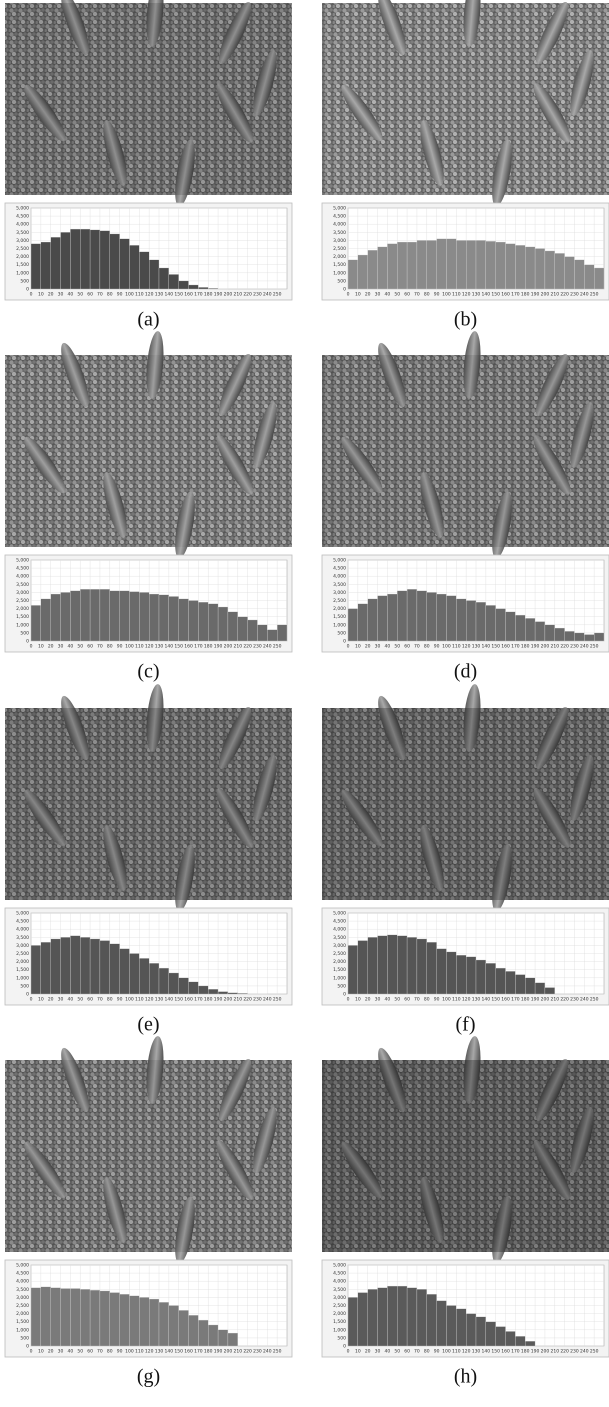 This screenshot has height=1407, width=609. I want to click on y-tick-label: 5,000, so click(339, 561).